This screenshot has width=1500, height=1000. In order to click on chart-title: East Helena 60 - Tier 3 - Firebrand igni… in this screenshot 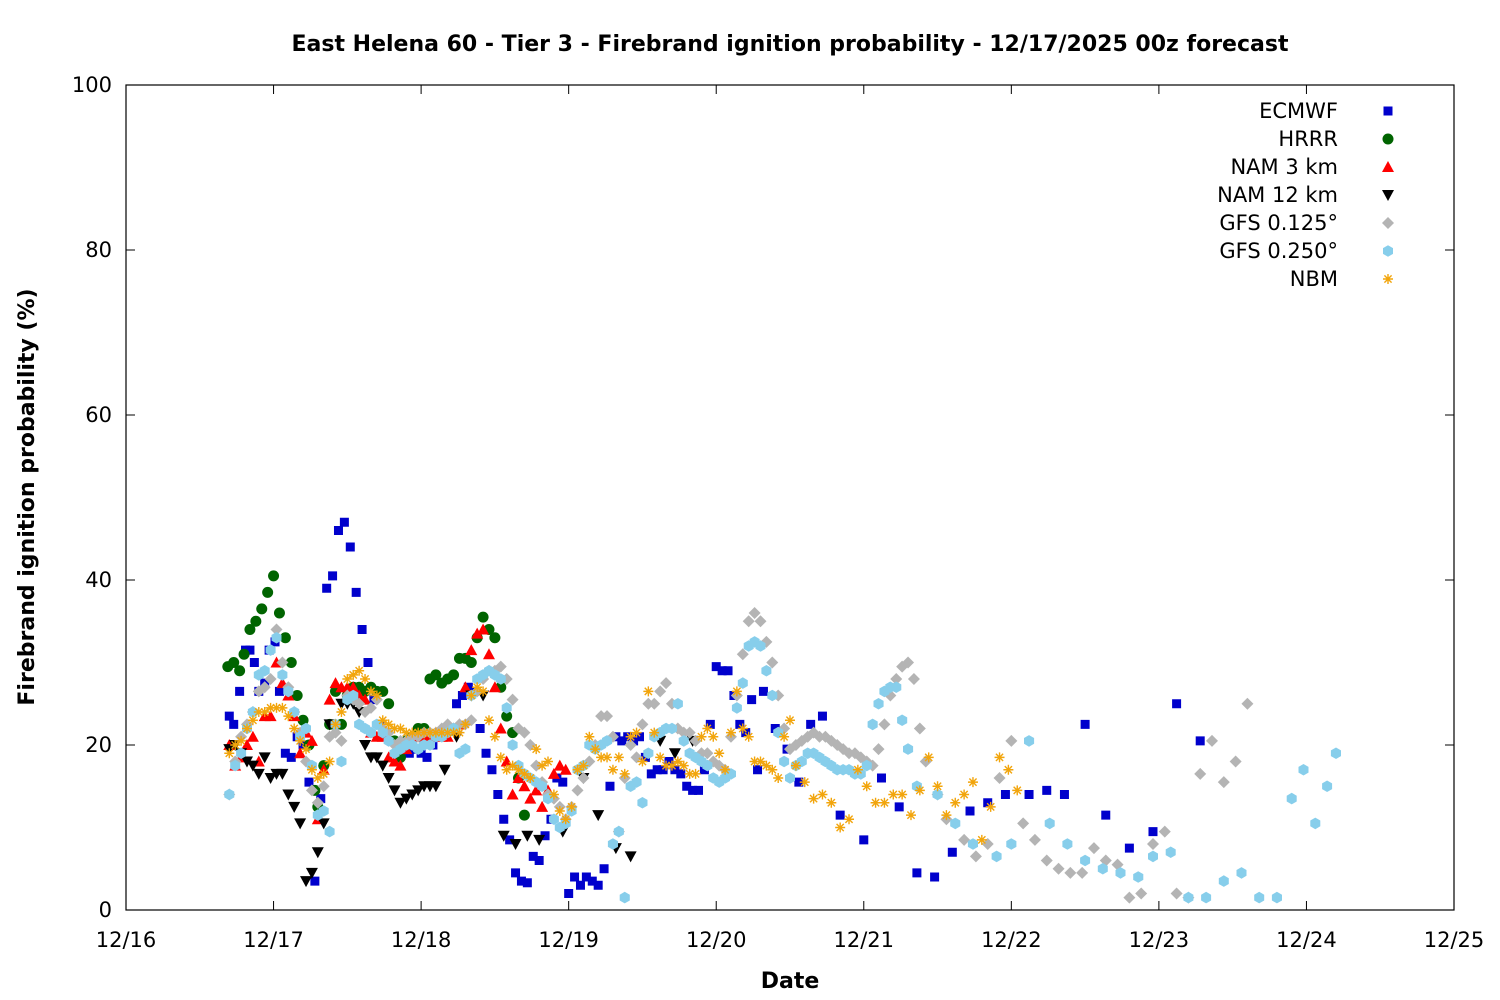, I will do `click(790, 44)`.